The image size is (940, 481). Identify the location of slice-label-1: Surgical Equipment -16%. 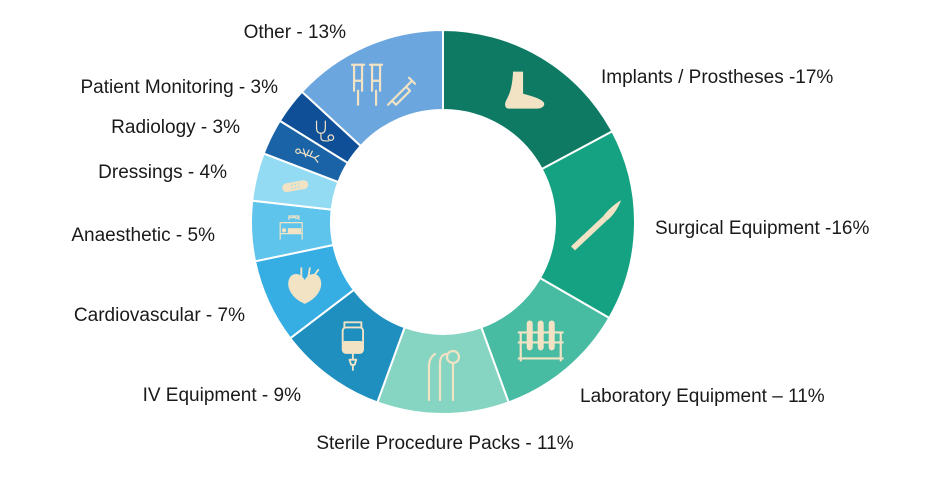
(762, 228).